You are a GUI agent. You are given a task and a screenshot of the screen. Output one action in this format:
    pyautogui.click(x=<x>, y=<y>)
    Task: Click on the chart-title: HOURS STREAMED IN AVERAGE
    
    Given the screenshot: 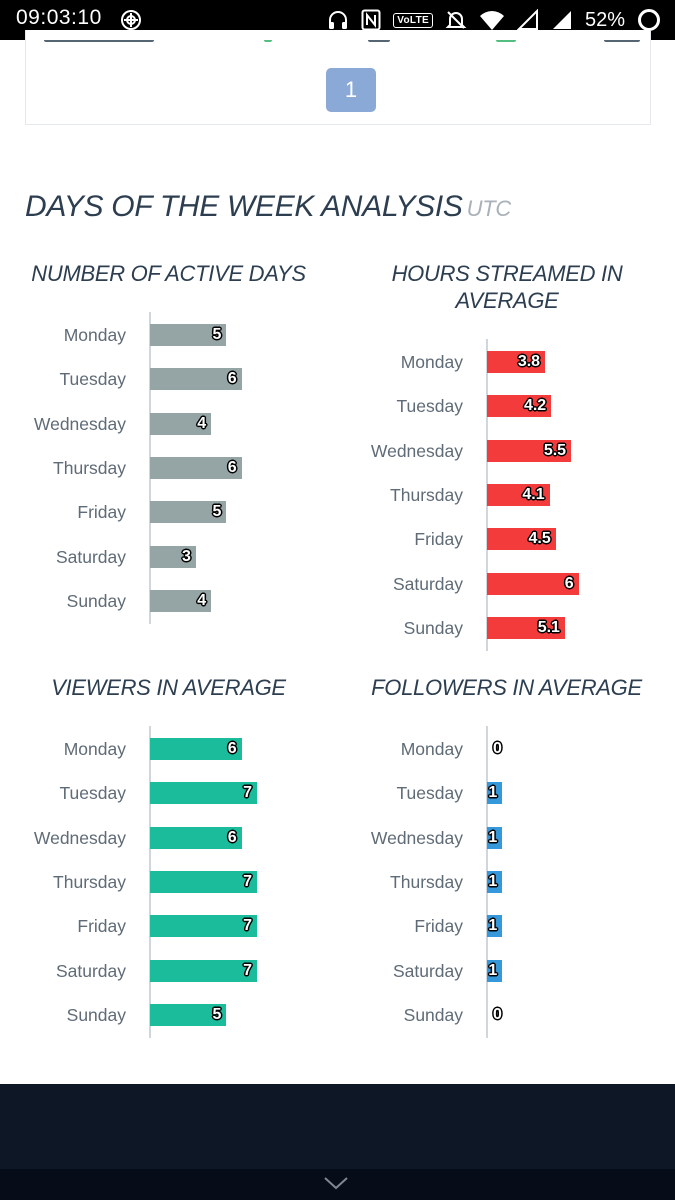 What is the action you would take?
    pyautogui.click(x=507, y=287)
    